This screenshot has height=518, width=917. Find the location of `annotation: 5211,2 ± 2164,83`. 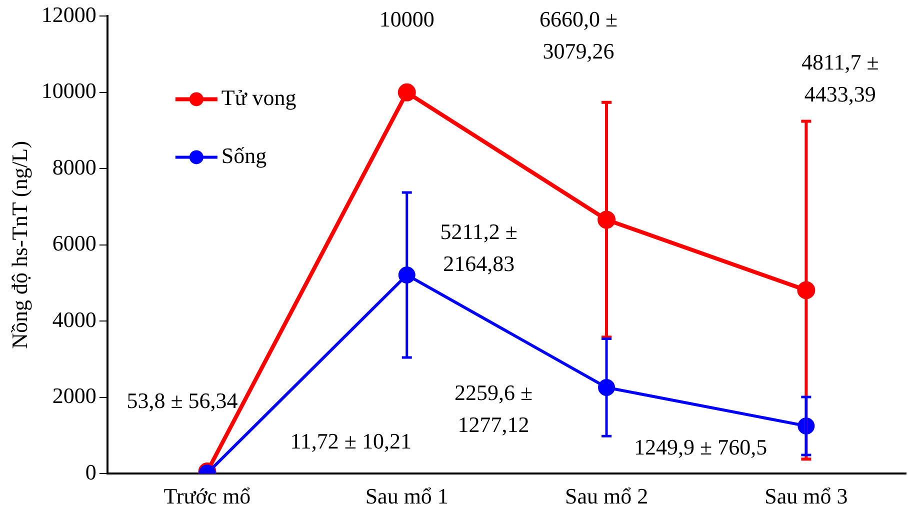

annotation: 5211,2 ± 2164,83 is located at coordinates (479, 247).